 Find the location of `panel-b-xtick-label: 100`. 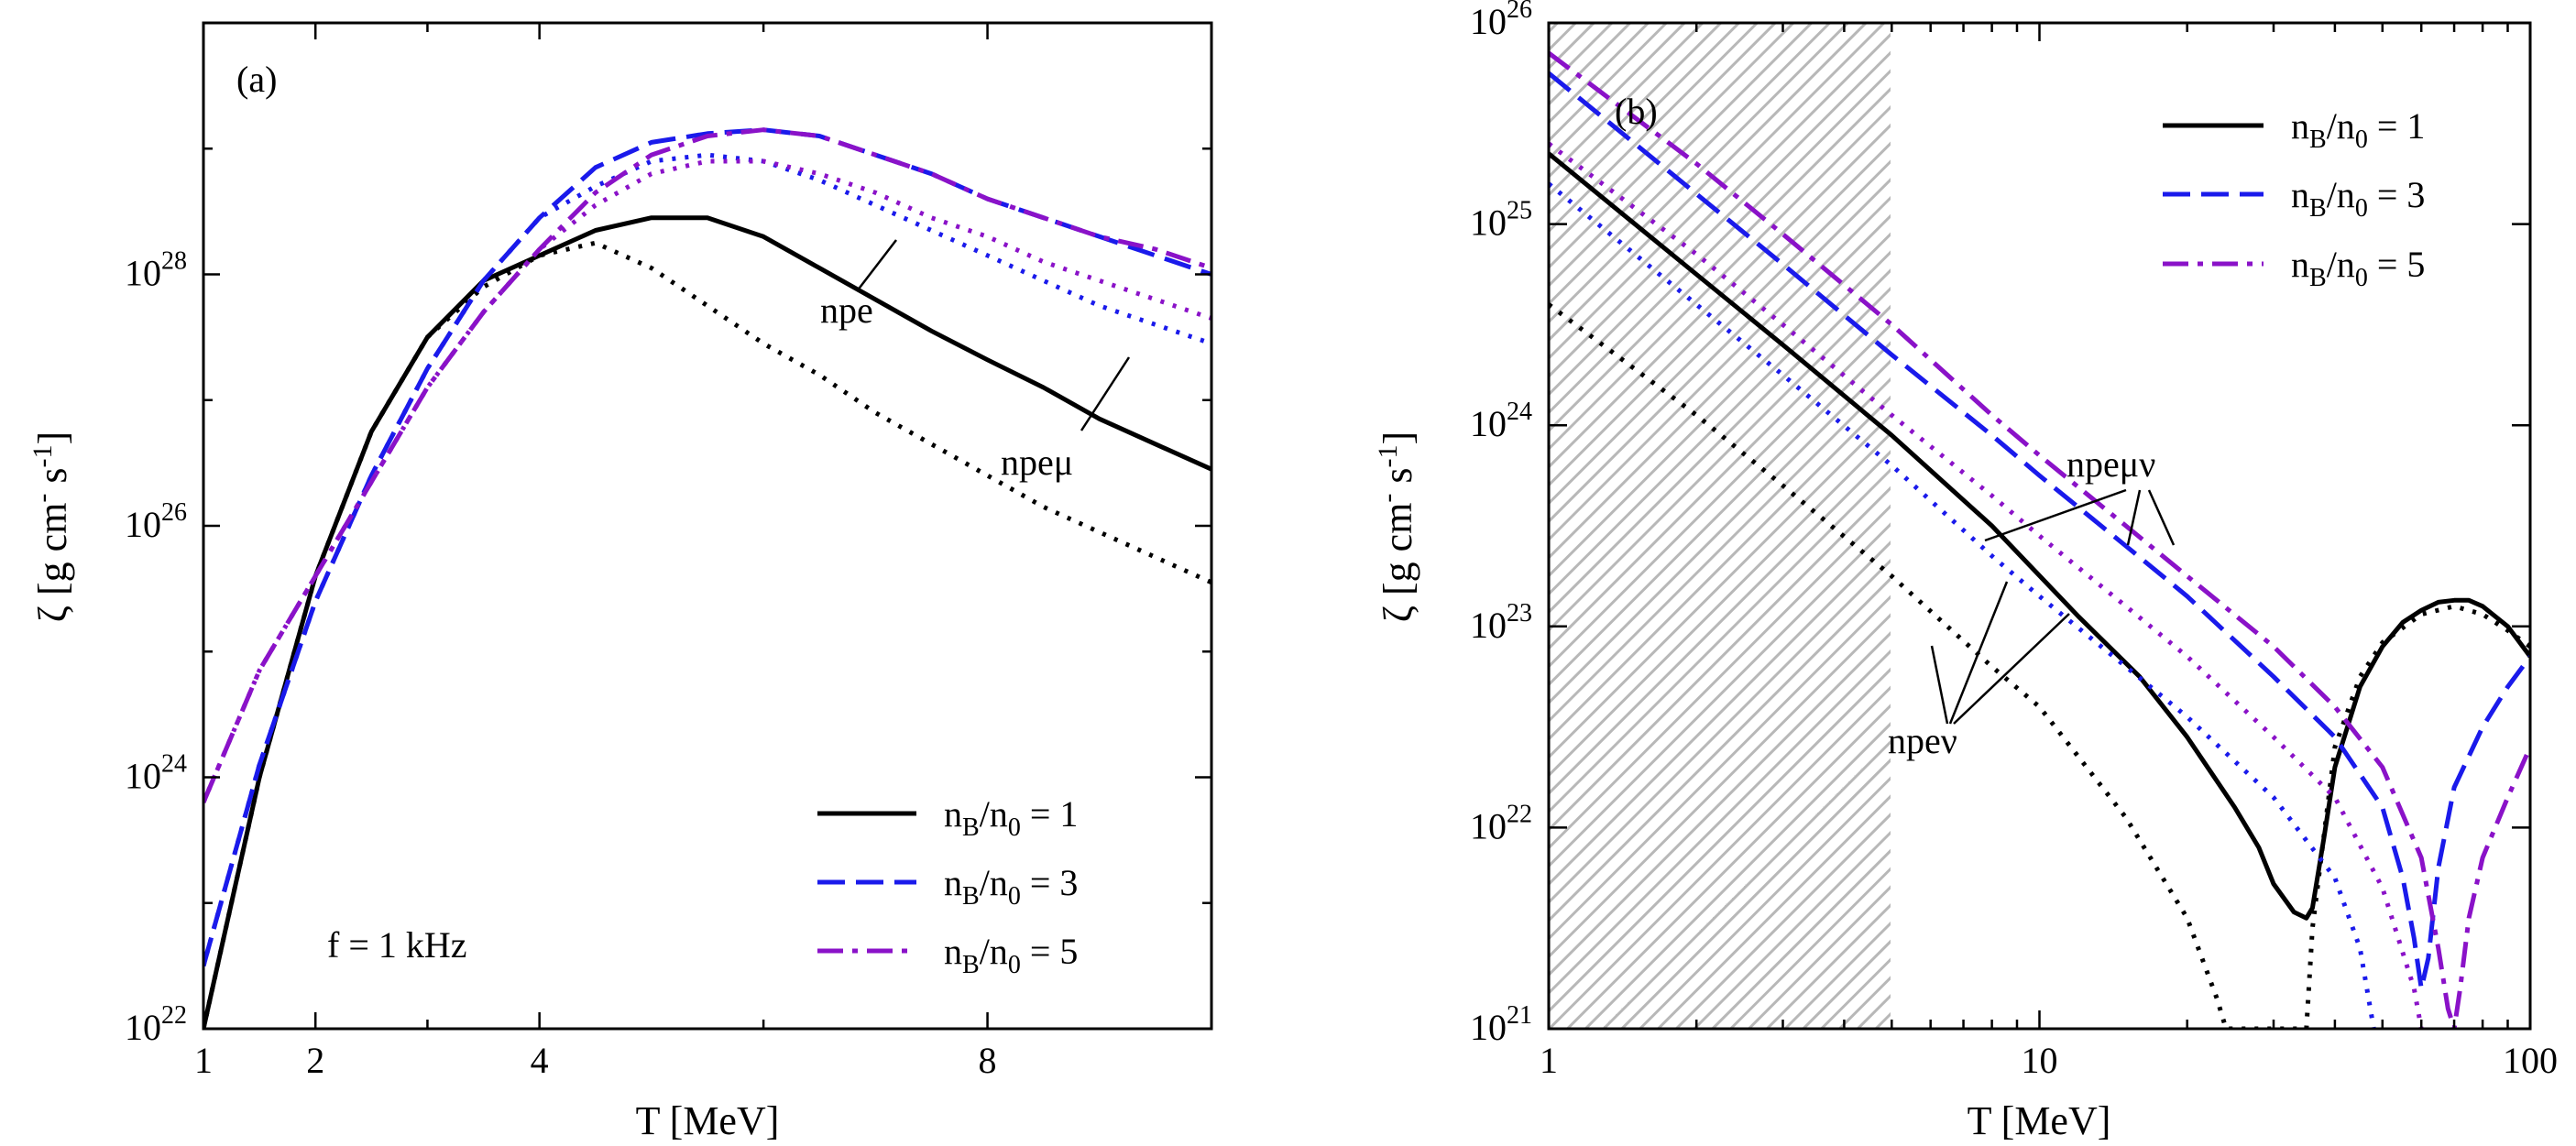

panel-b-xtick-label: 100 is located at coordinates (2530, 1060).